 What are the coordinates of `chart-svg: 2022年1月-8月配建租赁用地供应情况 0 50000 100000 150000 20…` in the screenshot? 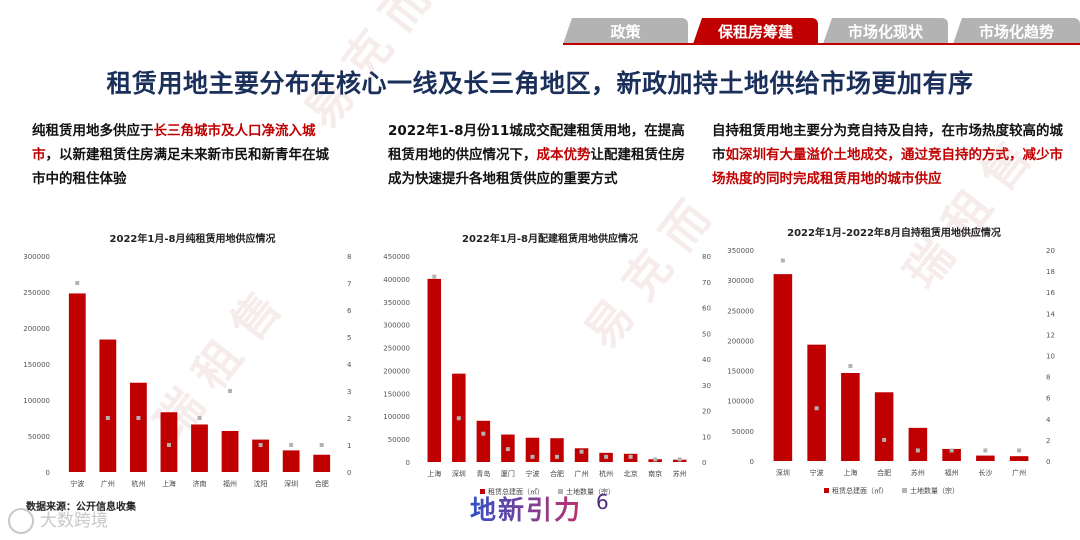 It's located at (547, 364).